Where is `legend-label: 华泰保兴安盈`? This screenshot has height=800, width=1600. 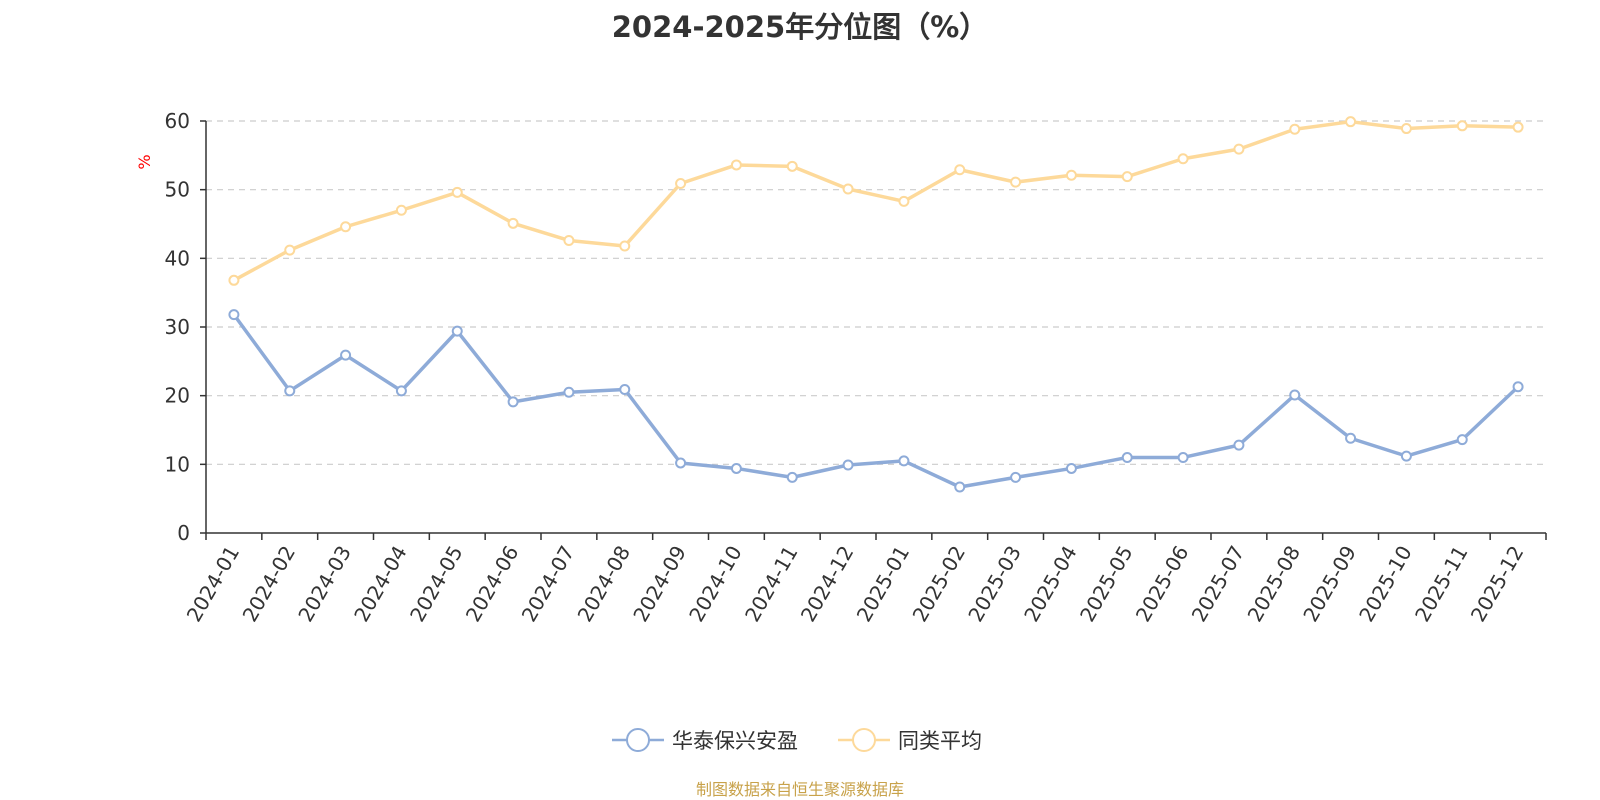
legend-label: 华泰保兴安盈 is located at coordinates (735, 741).